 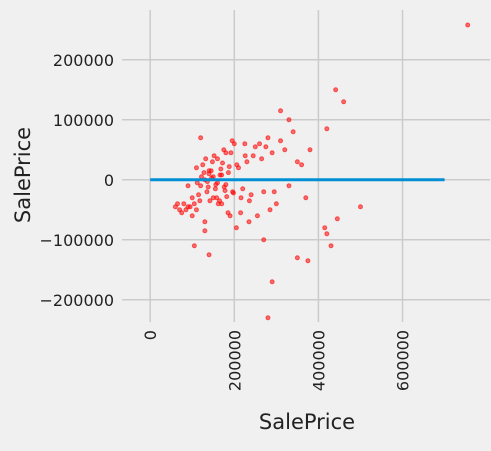 What do you see at coordinates (403, 360) in the screenshot?
I see `x-tick-label: 600000` at bounding box center [403, 360].